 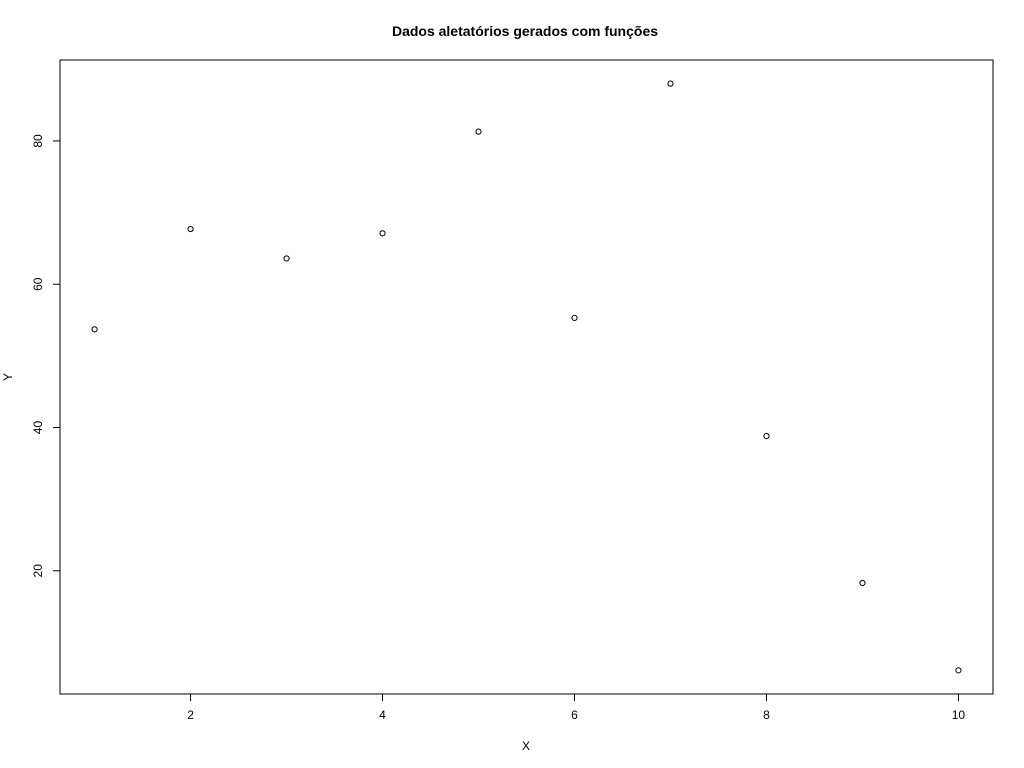 I want to click on y-axis: 20 40 60 80, so click(x=46, y=356).